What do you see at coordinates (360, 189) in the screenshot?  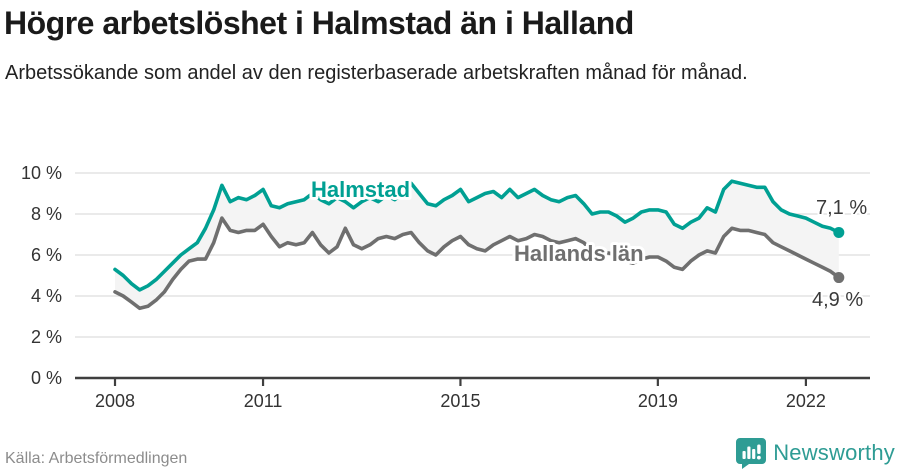 I see `series-label-halmstad: Halmstad` at bounding box center [360, 189].